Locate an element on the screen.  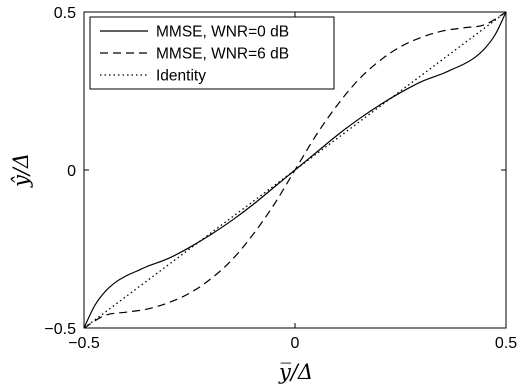
legend: MMSE, WNR=0 dB MMSE, WNR=6 dB Identity is located at coordinates (212, 53).